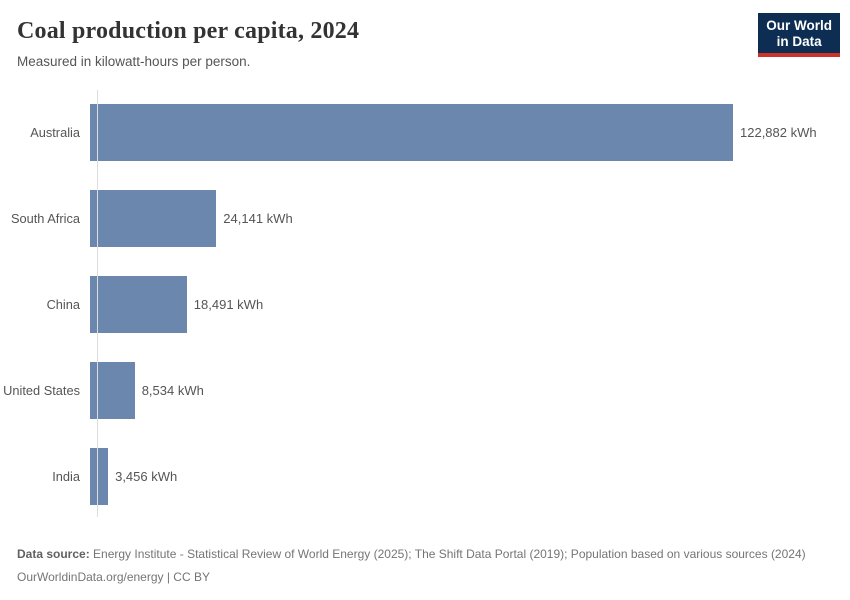 The image size is (850, 600). Describe the element at coordinates (45, 219) in the screenshot. I see `category-label: South Africa` at that location.